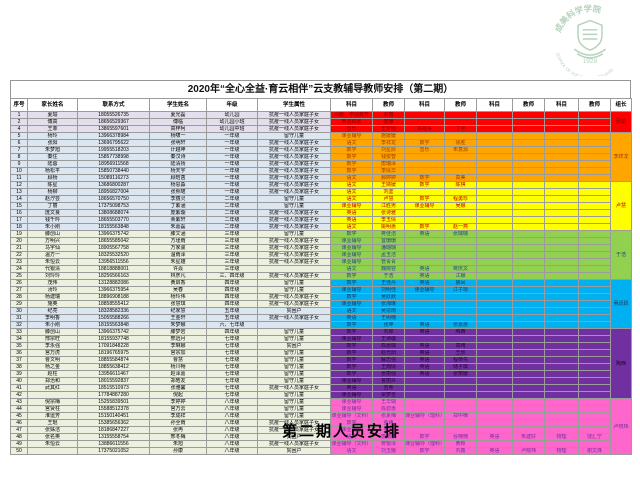  Describe the element at coordinates (52, 269) in the screenshot. I see `cell-parent-name: 代银清` at that location.